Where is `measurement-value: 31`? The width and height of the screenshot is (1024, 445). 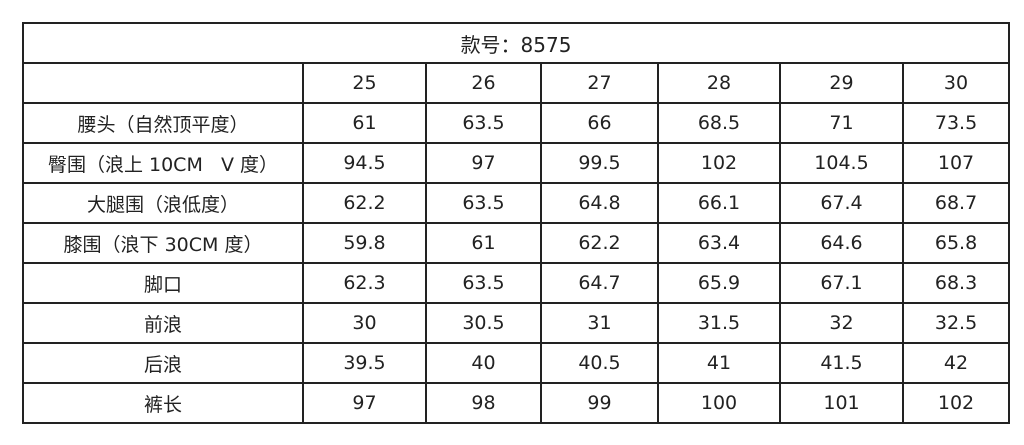
measurement-value: 31 is located at coordinates (599, 323).